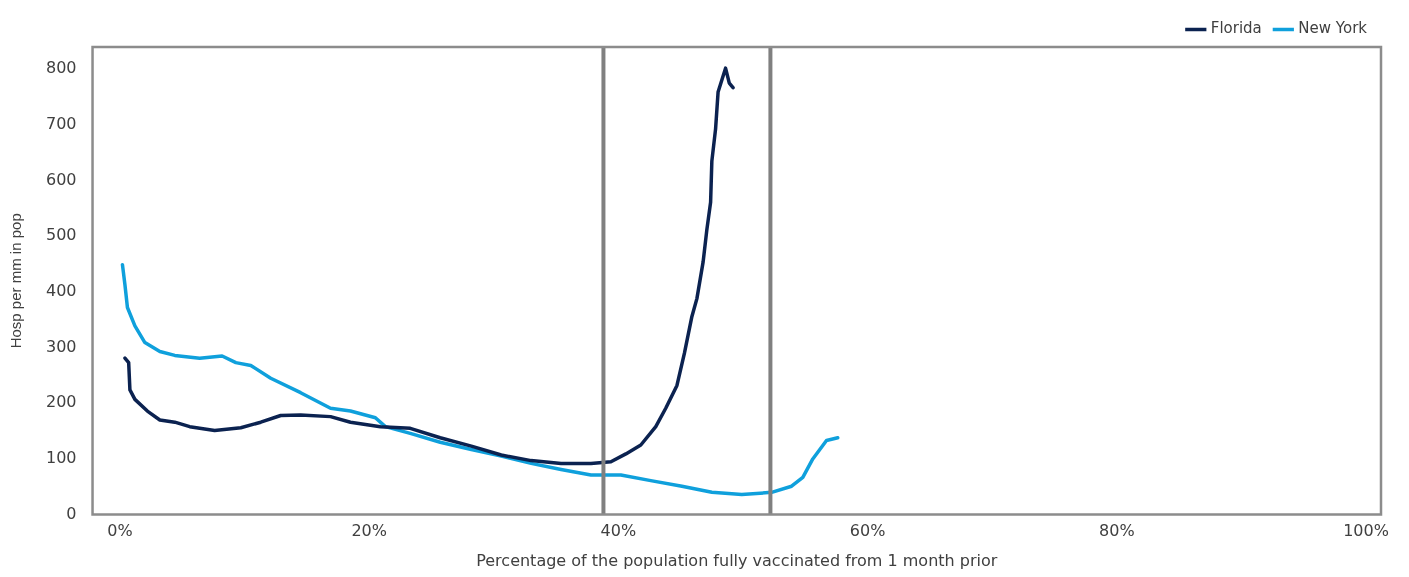 The height and width of the screenshot is (577, 1409). Describe the element at coordinates (71, 513) in the screenshot. I see `y-tick-label: 0` at that location.